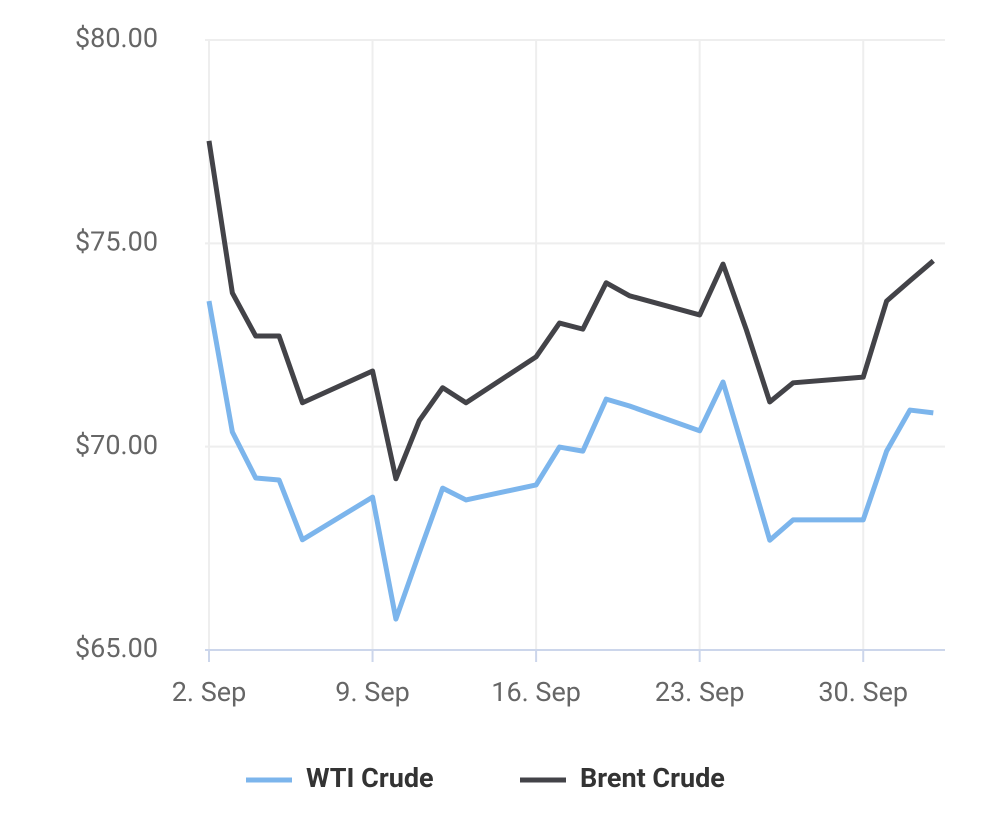 The image size is (1000, 821). What do you see at coordinates (372, 692) in the screenshot?
I see `x-tick-label: 9. Sep` at bounding box center [372, 692].